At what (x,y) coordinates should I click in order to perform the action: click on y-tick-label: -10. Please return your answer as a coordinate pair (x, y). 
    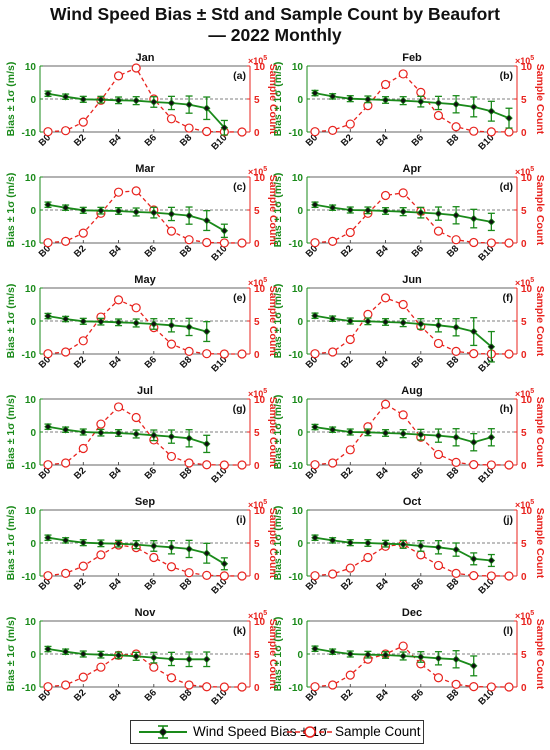
    Looking at the image, I should click on (29, 466).